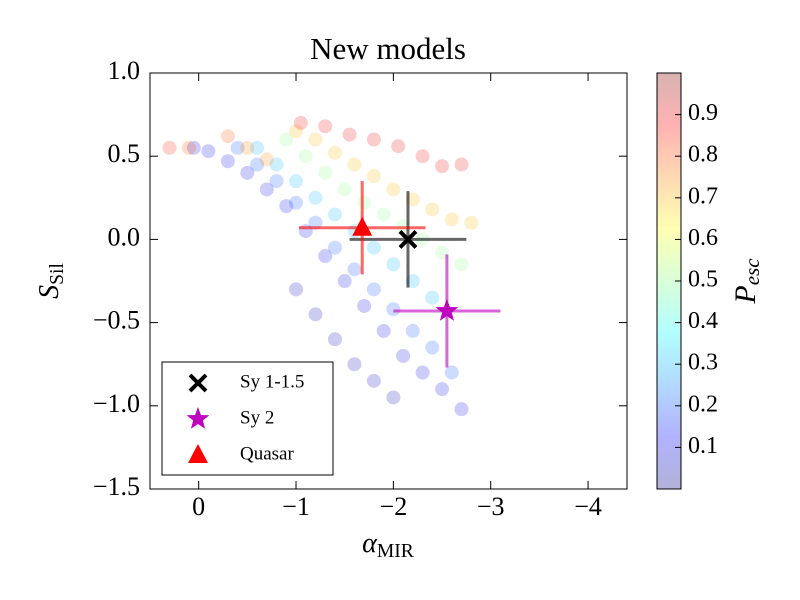 The image size is (800, 600). I want to click on chart-title: New models, so click(388, 48).